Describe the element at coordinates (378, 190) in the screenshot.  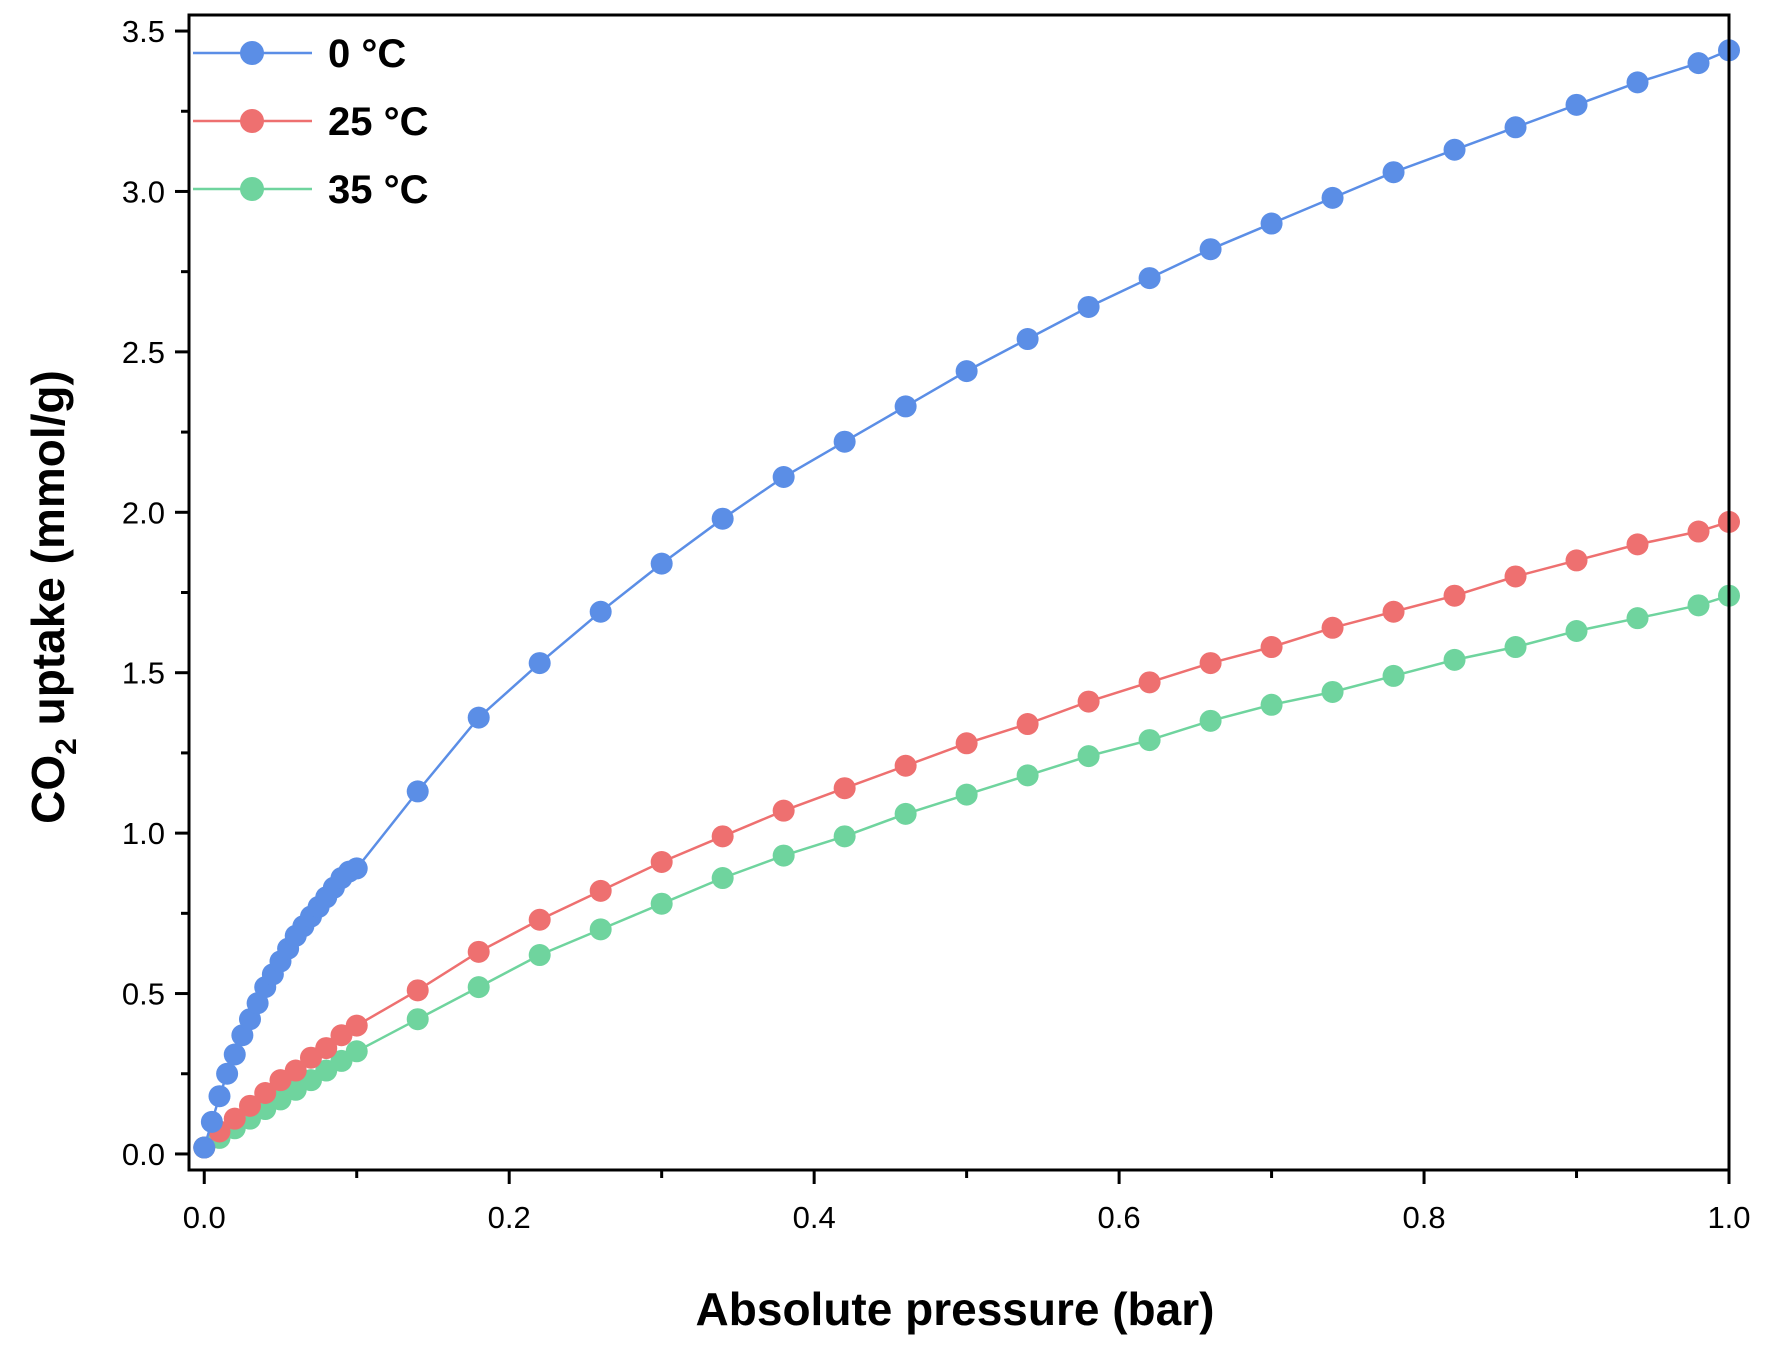
I see `legend-label: 35 °C` at that location.